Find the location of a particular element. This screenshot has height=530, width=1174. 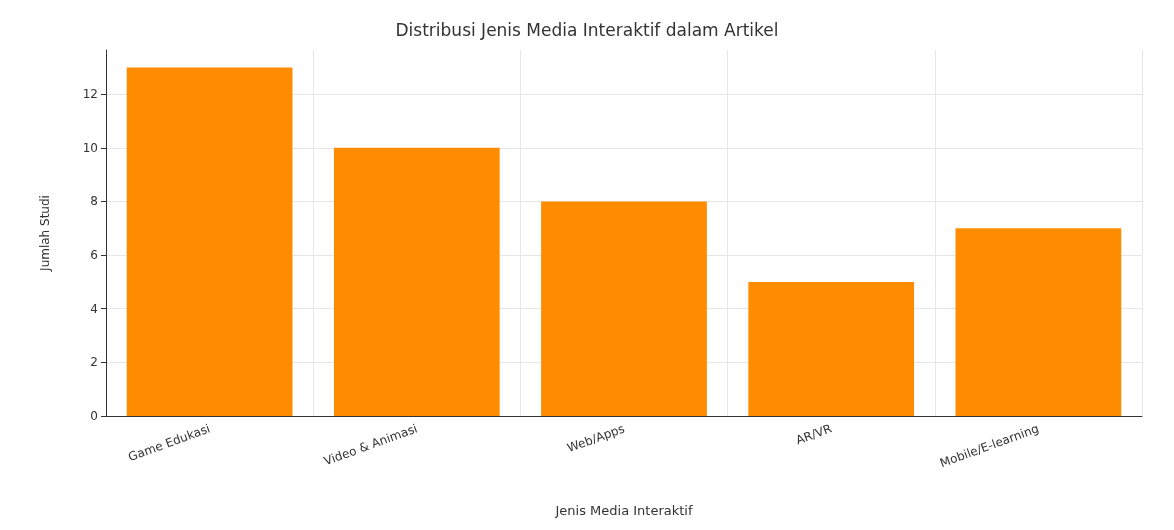

y-tick-label: 6 is located at coordinates (94, 255).